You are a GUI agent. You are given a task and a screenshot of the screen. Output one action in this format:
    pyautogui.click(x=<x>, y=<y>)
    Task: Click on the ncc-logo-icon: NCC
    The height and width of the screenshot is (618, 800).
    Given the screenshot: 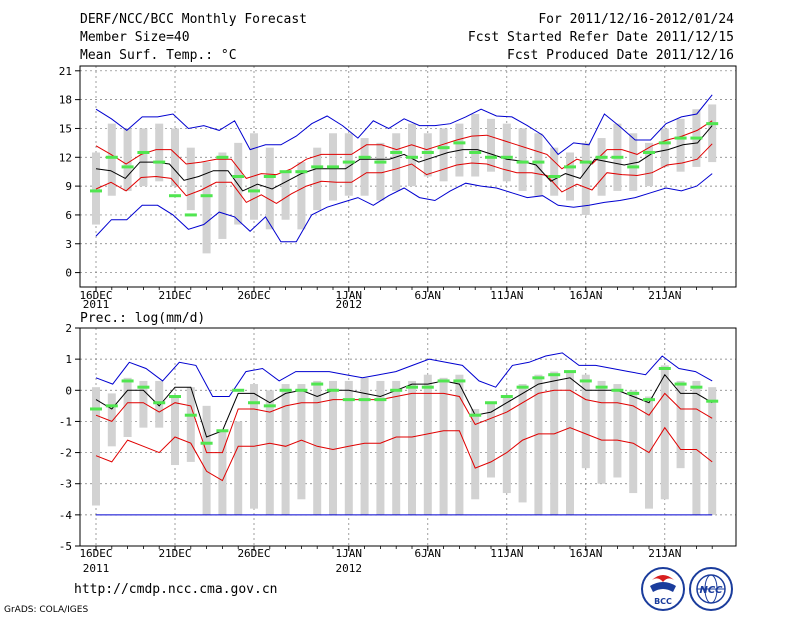 What is the action you would take?
    pyautogui.click(x=711, y=589)
    